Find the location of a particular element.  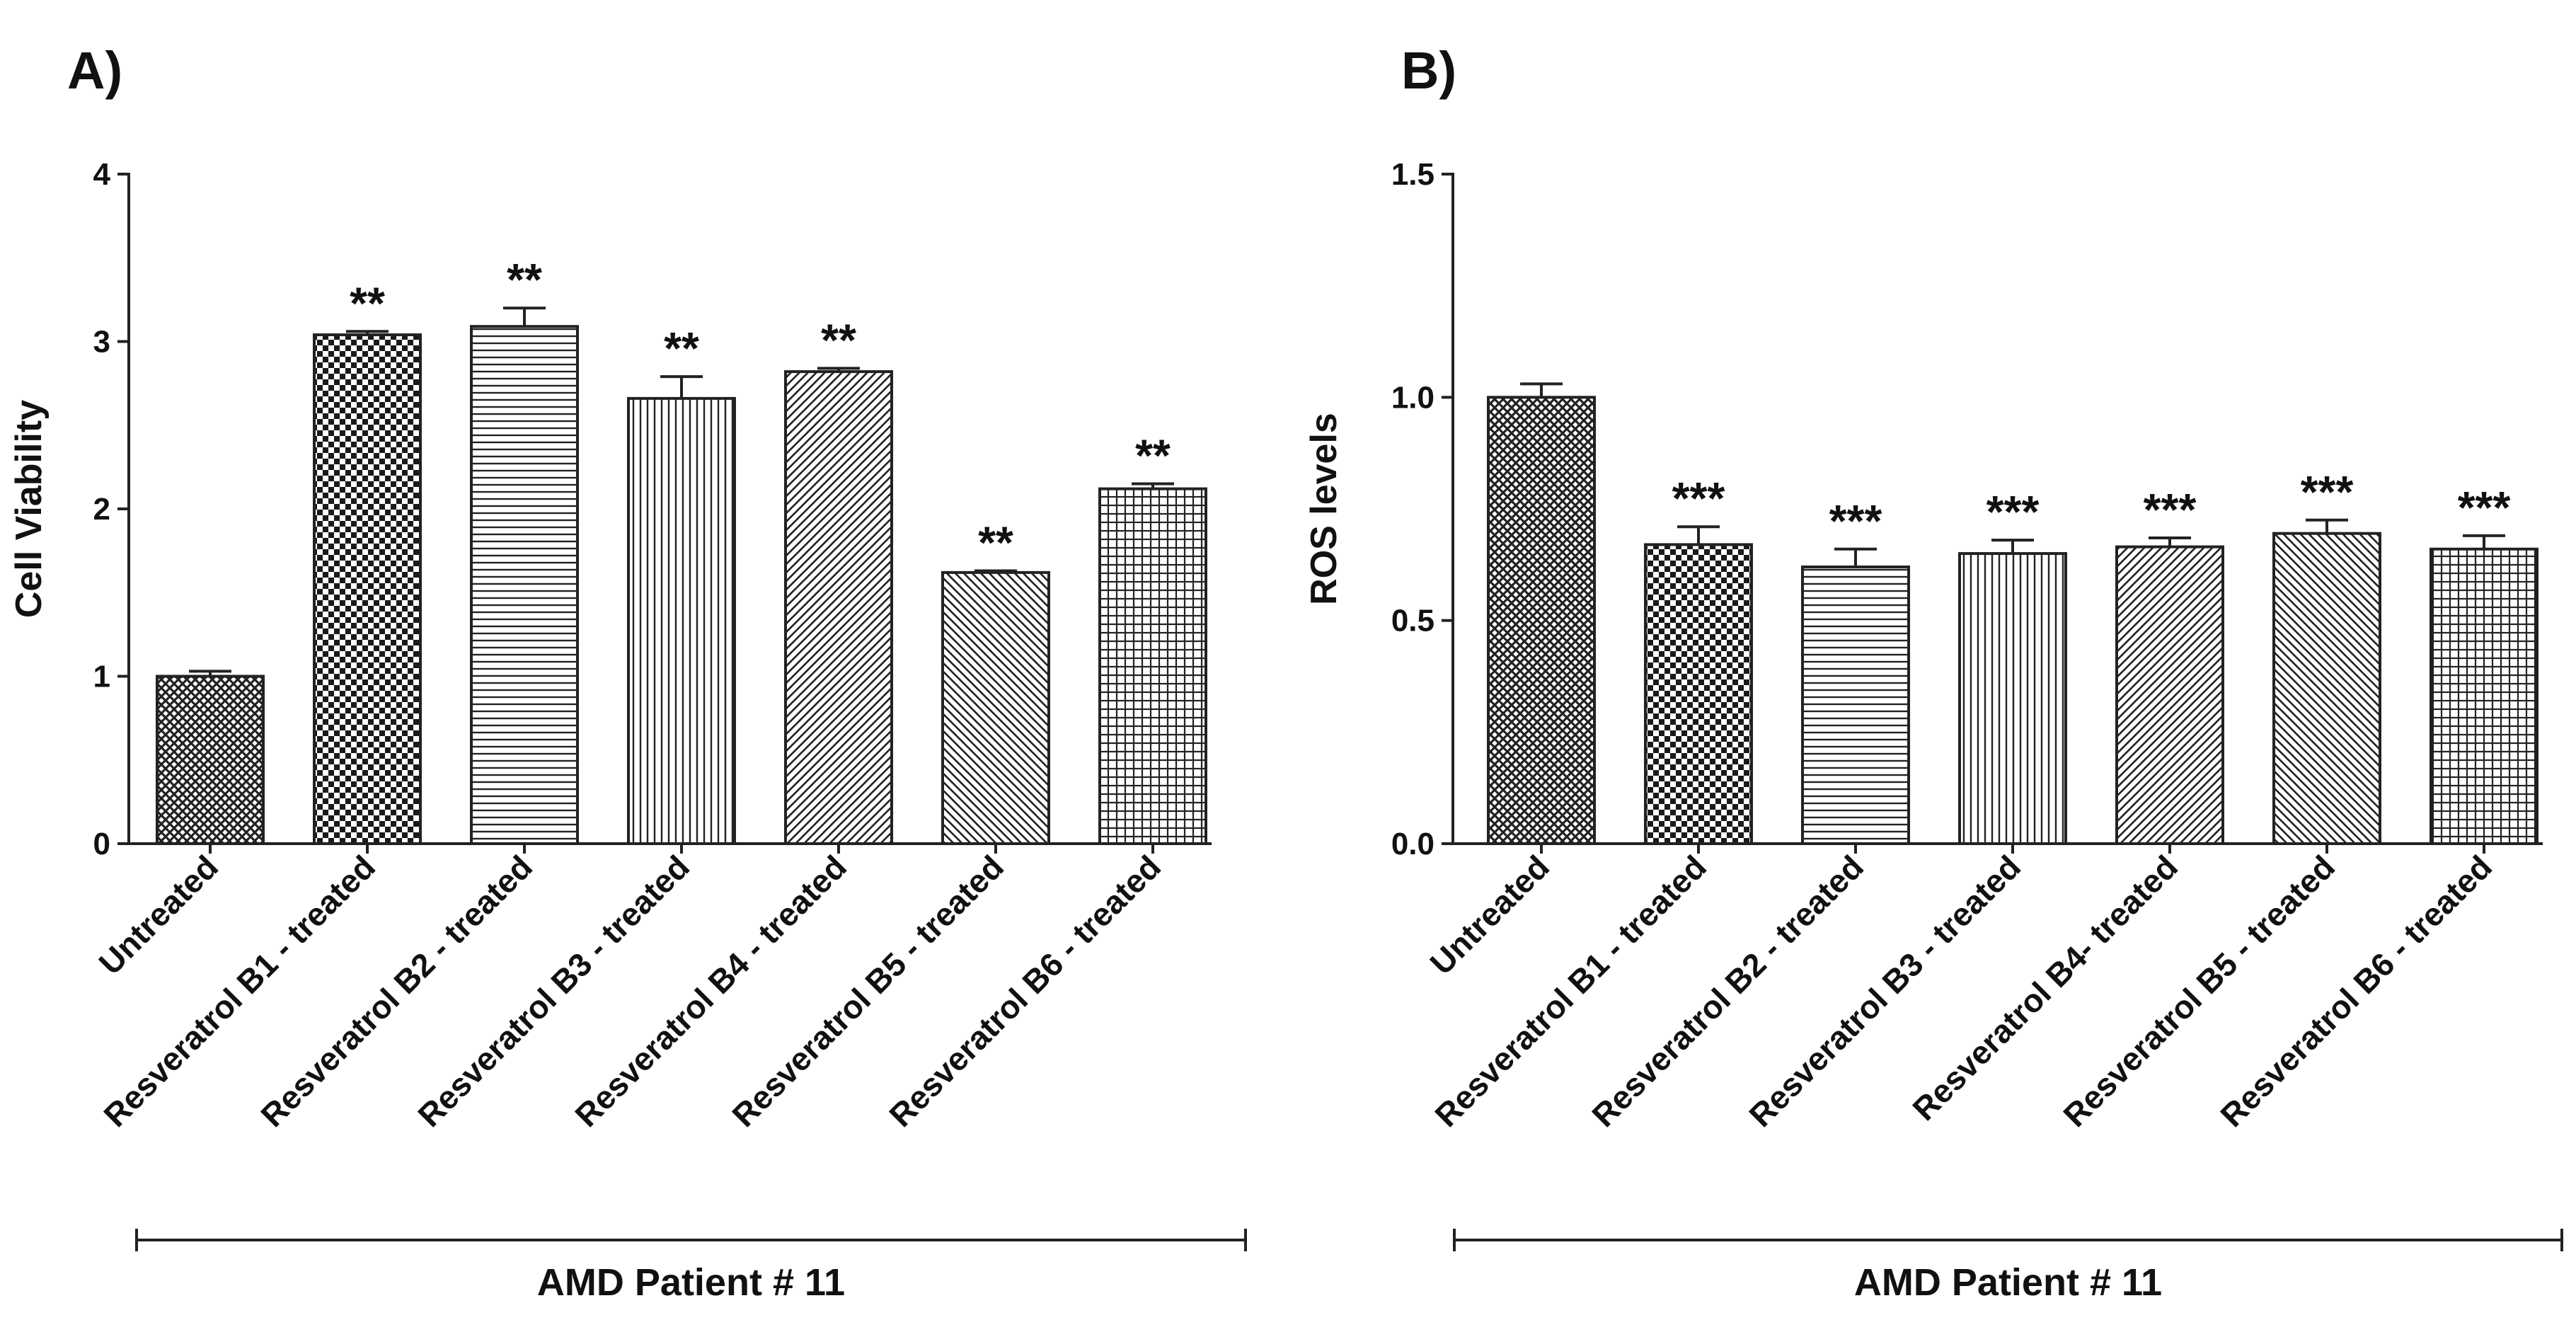

x-tick-label: Resveratrol B4 - treated is located at coordinates (711, 991).